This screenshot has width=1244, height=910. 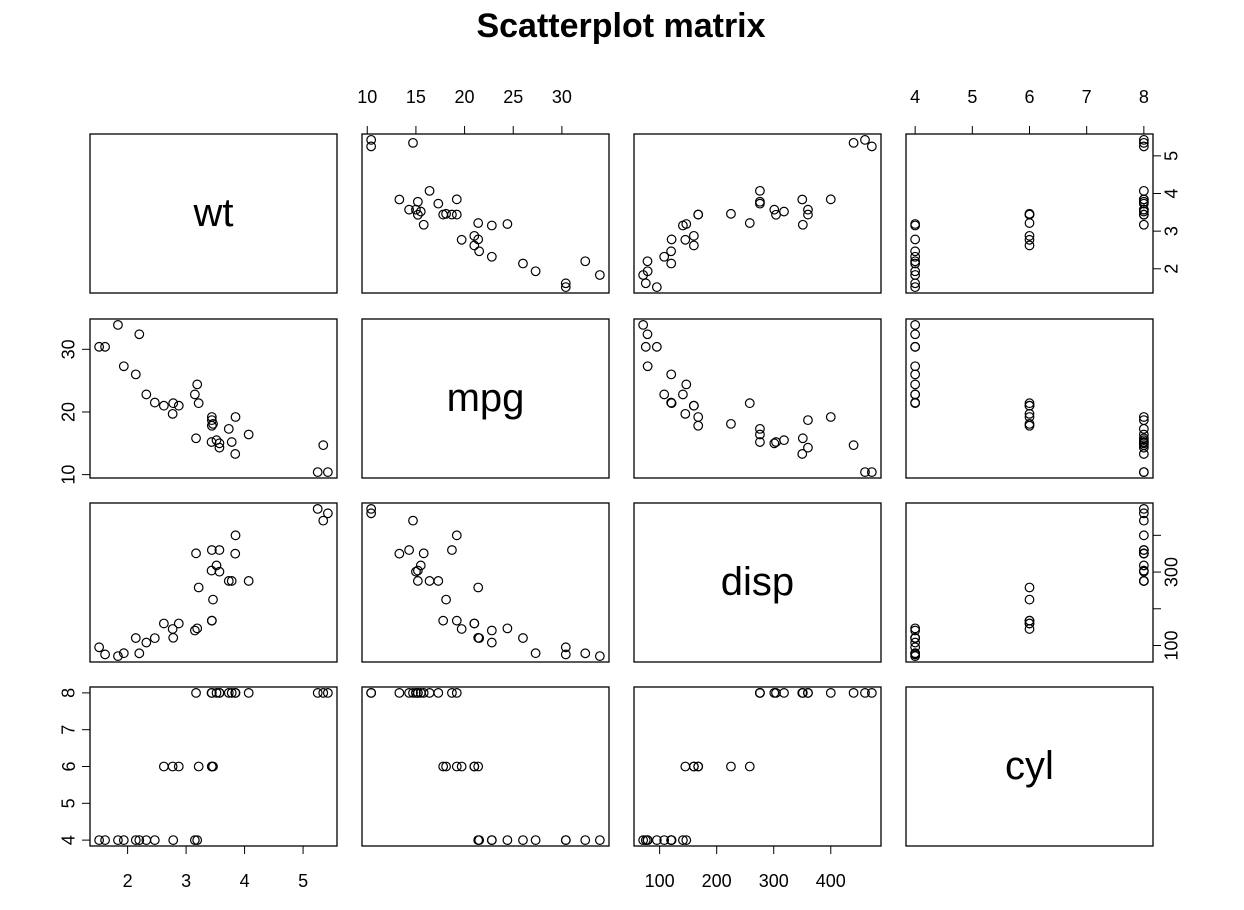 What do you see at coordinates (620, 26) in the screenshot?
I see `chart-title: Scatterplot matrix` at bounding box center [620, 26].